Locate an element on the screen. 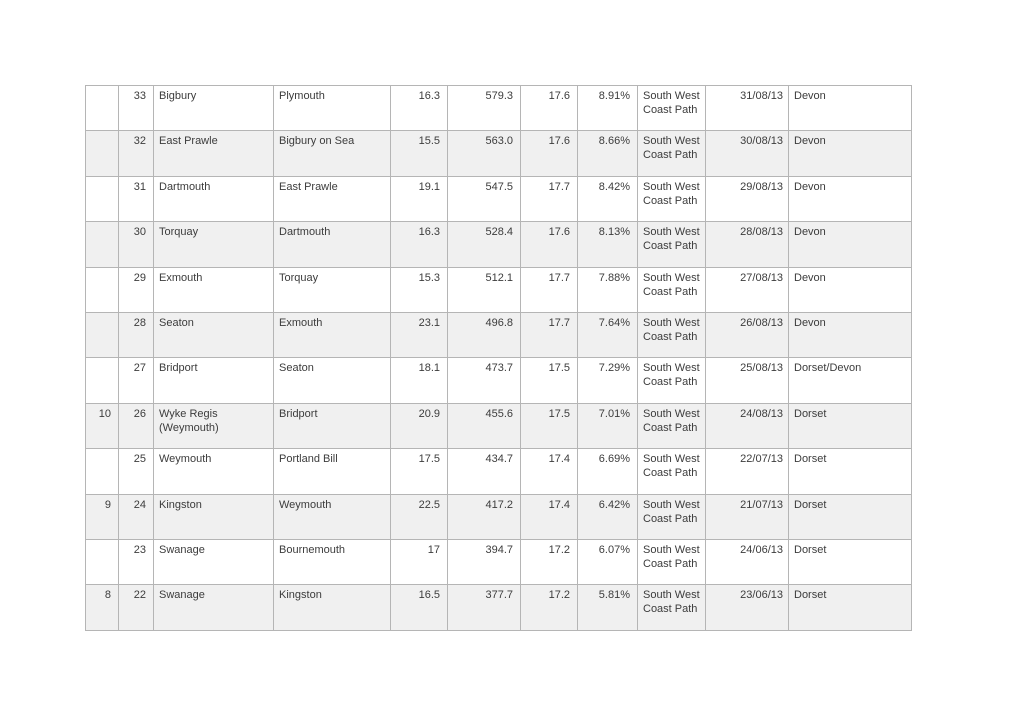  cell-average-distance: 17.5 is located at coordinates (549, 426).